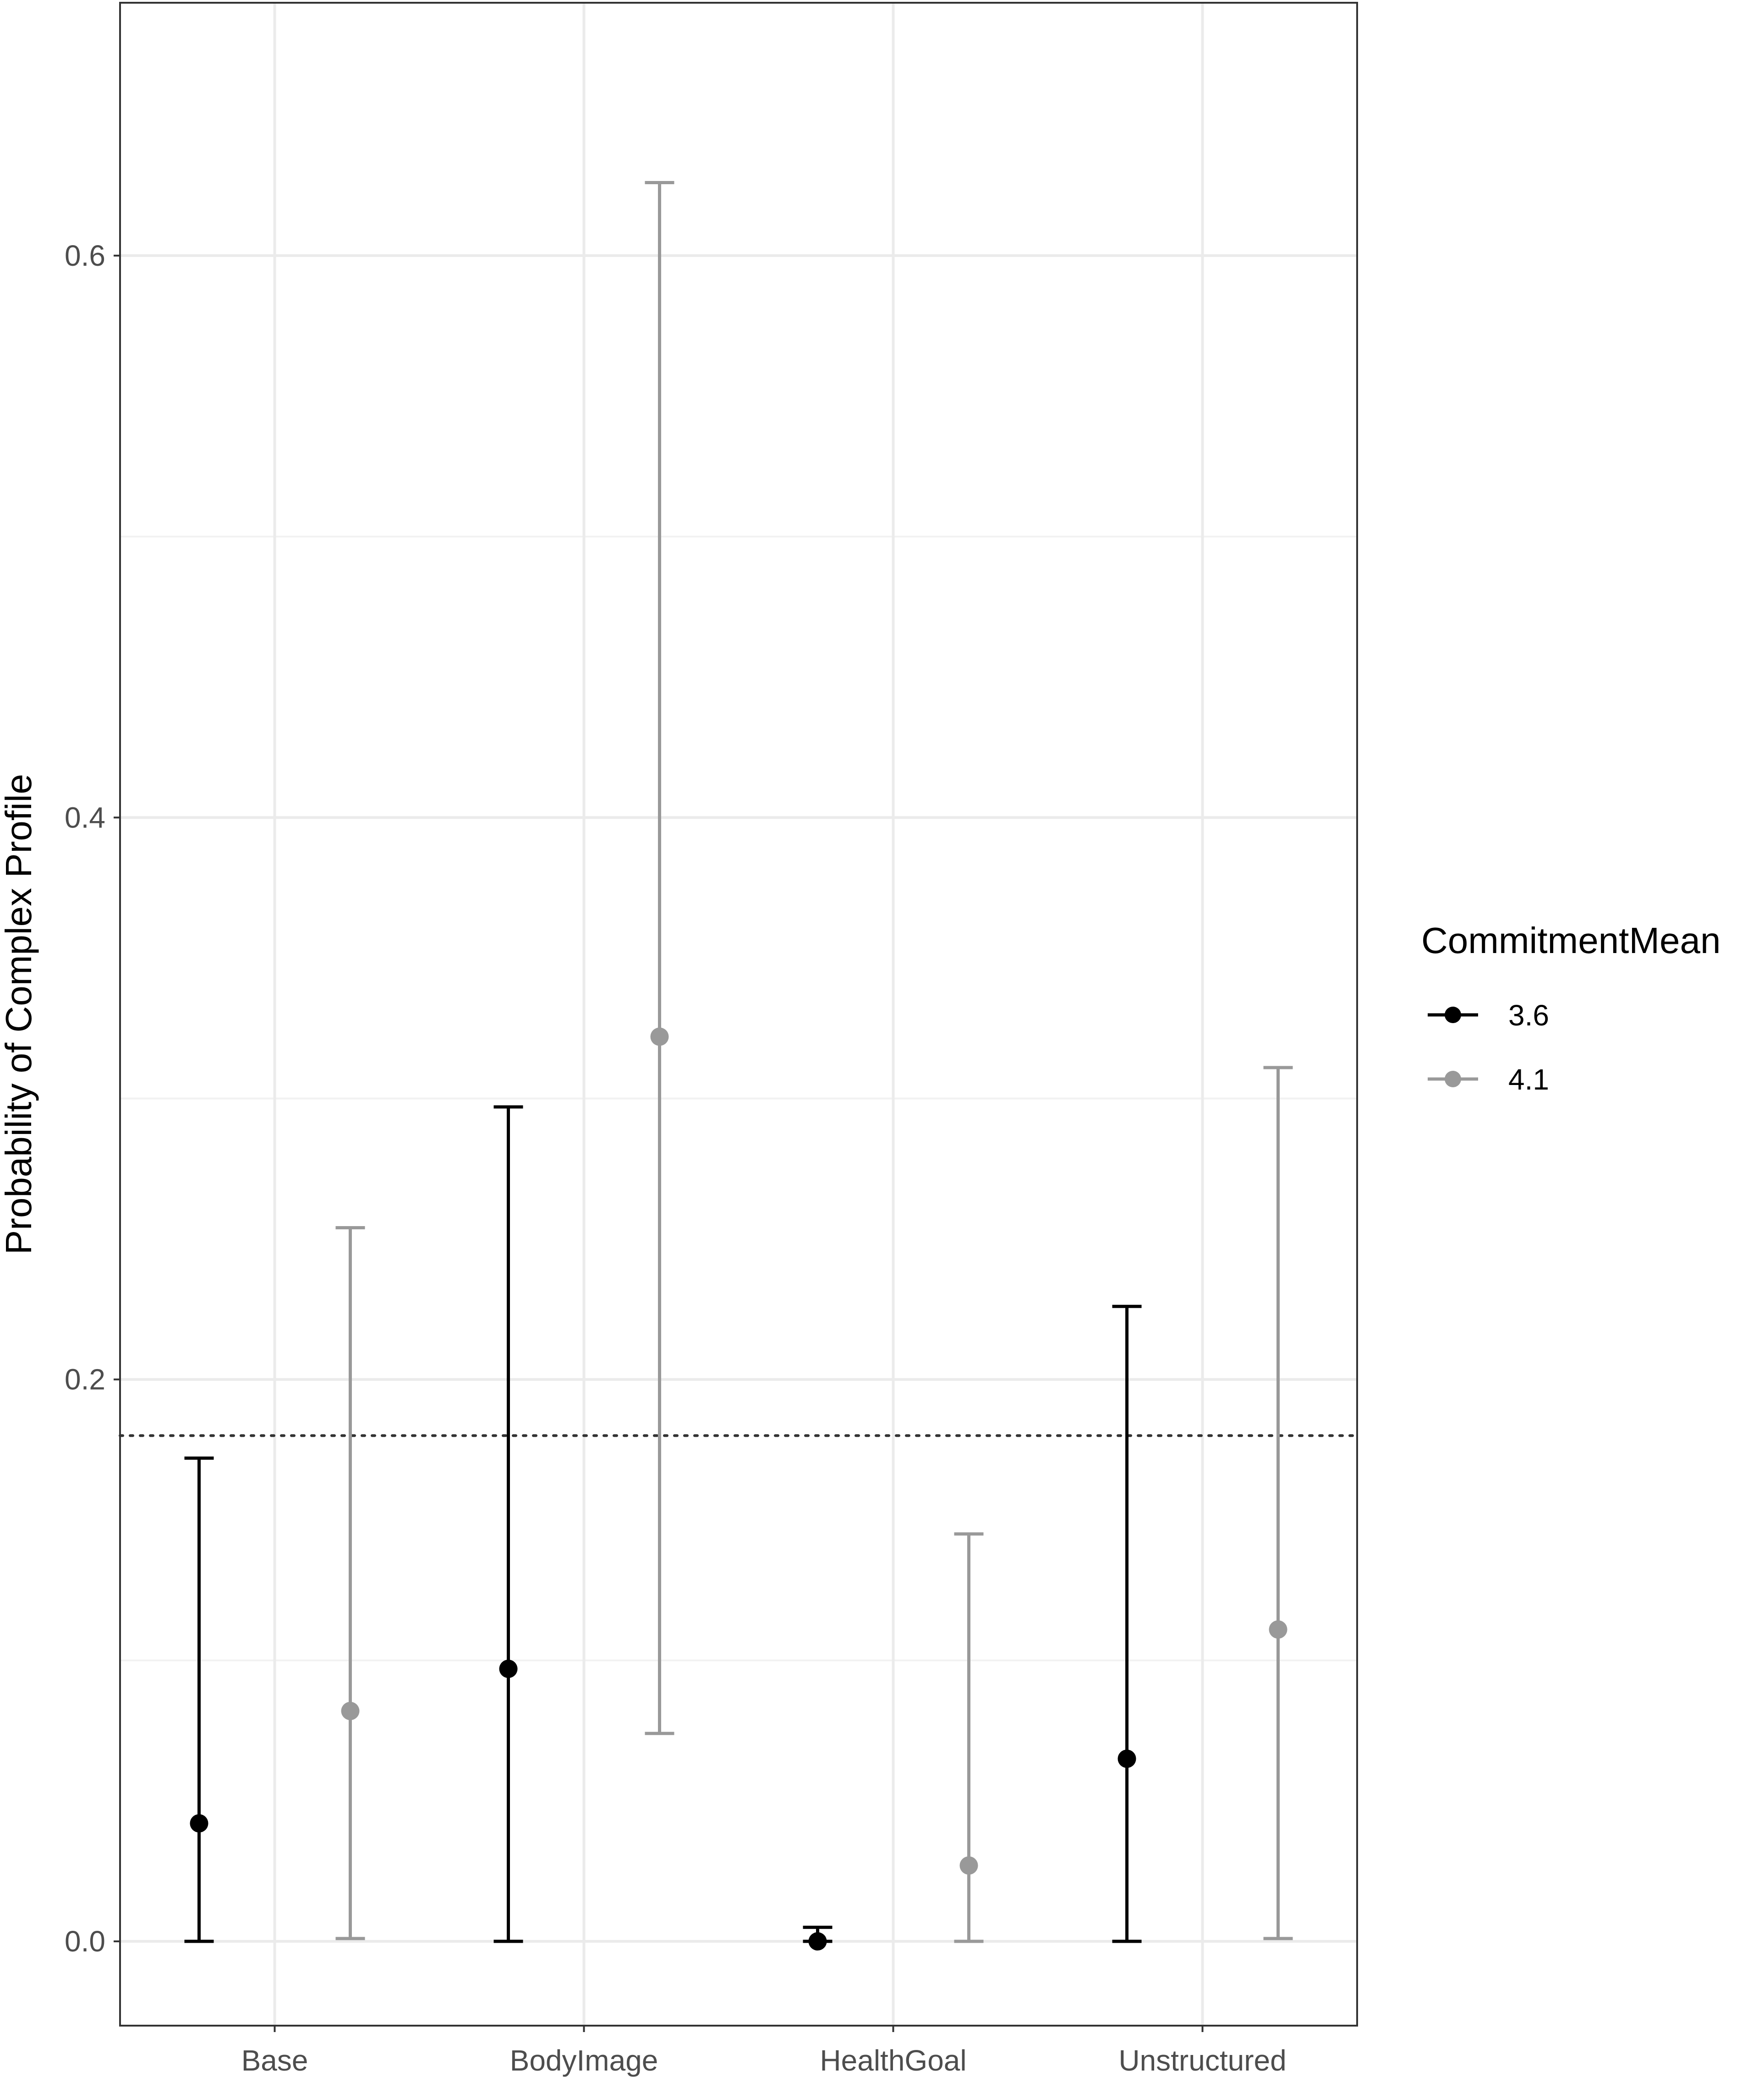  I want to click on y-axis-title: Probability of Complex Profile, so click(19, 1014).